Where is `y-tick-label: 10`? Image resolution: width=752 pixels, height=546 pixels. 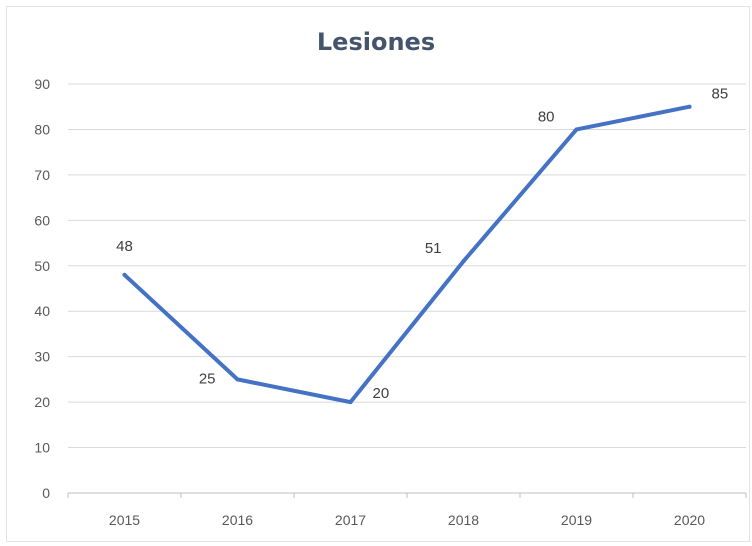
y-tick-label: 10 is located at coordinates (42, 448).